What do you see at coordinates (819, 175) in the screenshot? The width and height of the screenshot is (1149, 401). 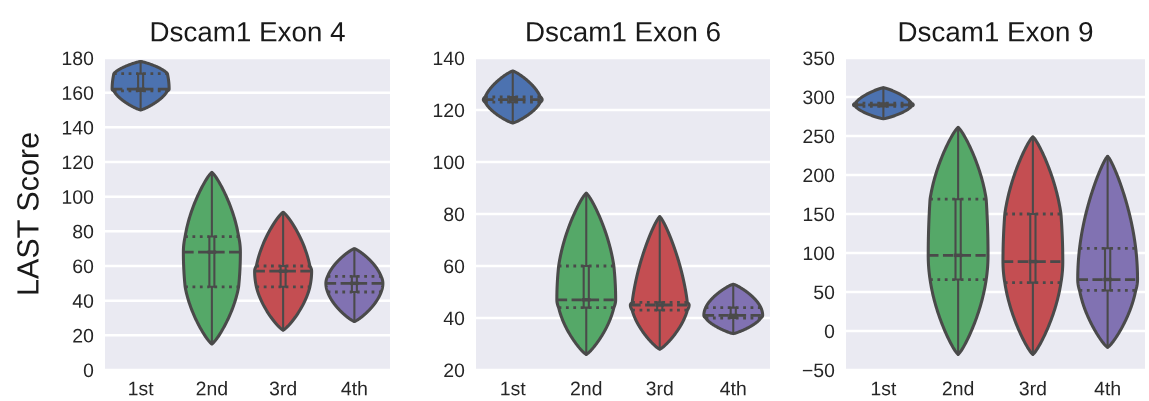 I see `y-tick-label: 200` at bounding box center [819, 175].